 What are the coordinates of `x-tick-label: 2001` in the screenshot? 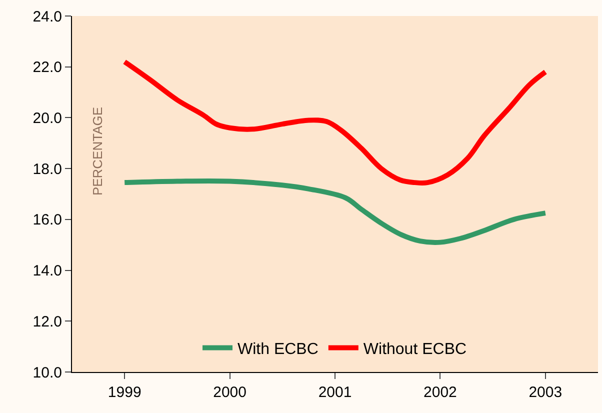 It's located at (335, 392).